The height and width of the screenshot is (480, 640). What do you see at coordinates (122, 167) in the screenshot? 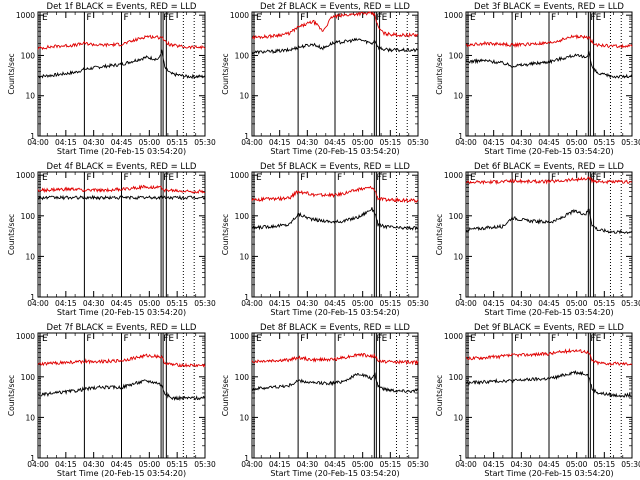
I see `panel-title: Det 4f BLACK = Events, RED = LLD` at bounding box center [122, 167].